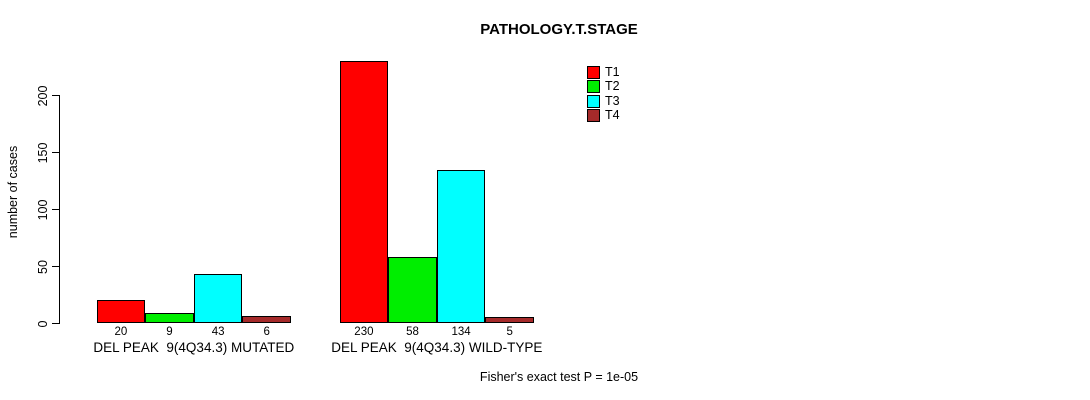  Describe the element at coordinates (218, 298) in the screenshot. I see `bar-t3-mutated` at that location.